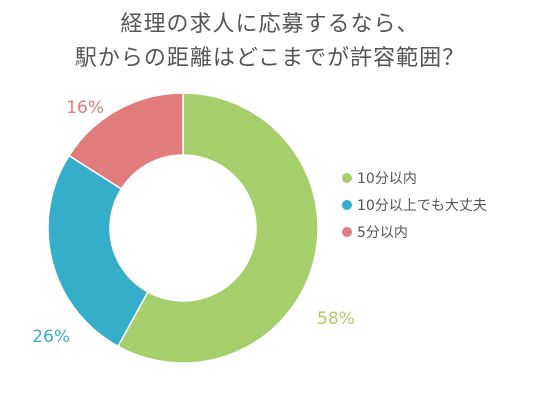  I want to click on chart-legend: 10分以内 10分以上でも大丈夫 5分以内, so click(414, 206).